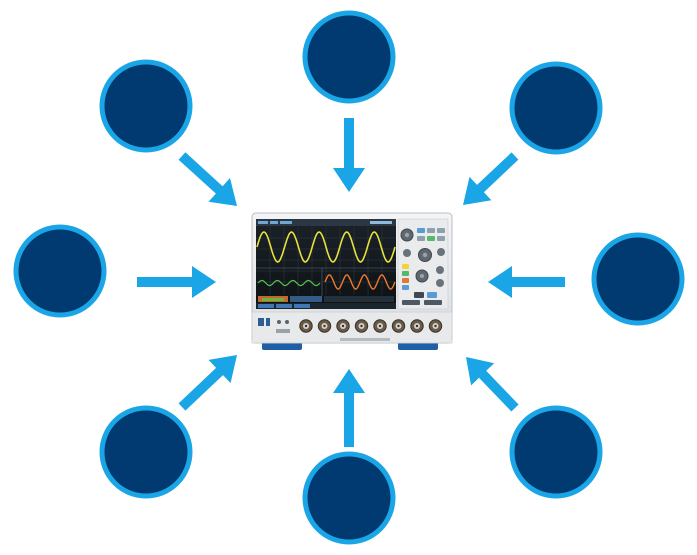 The height and width of the screenshot is (555, 697). What do you see at coordinates (349, 155) in the screenshot?
I see `arrow-top-to-center` at bounding box center [349, 155].